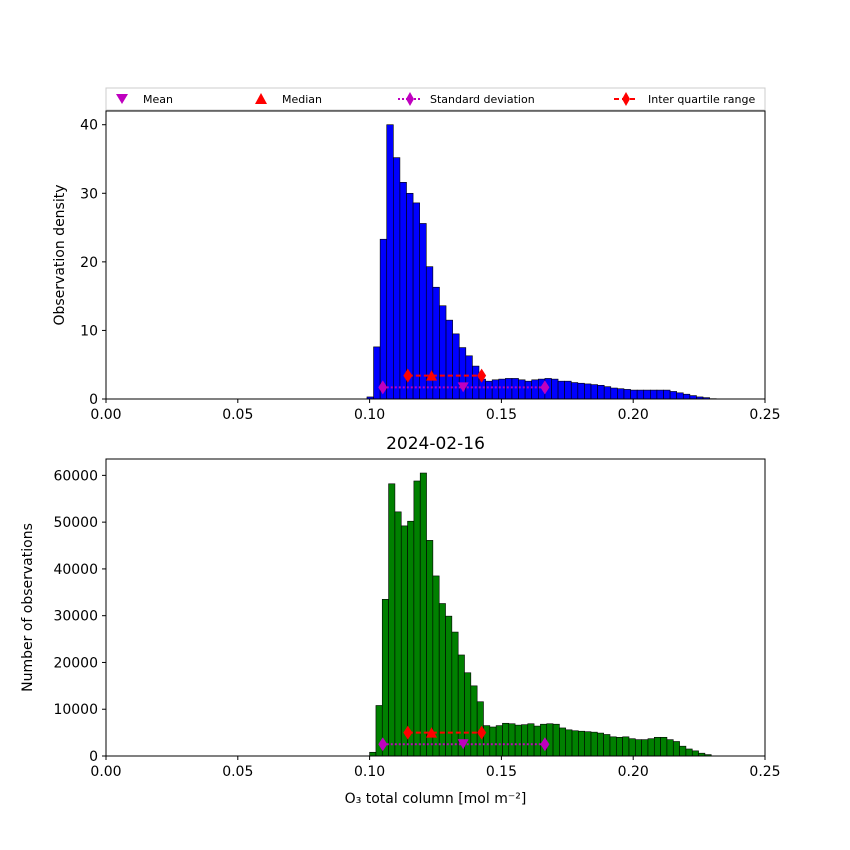  Describe the element at coordinates (144, 99) in the screenshot. I see `legend-entry-mean: Mean` at that location.